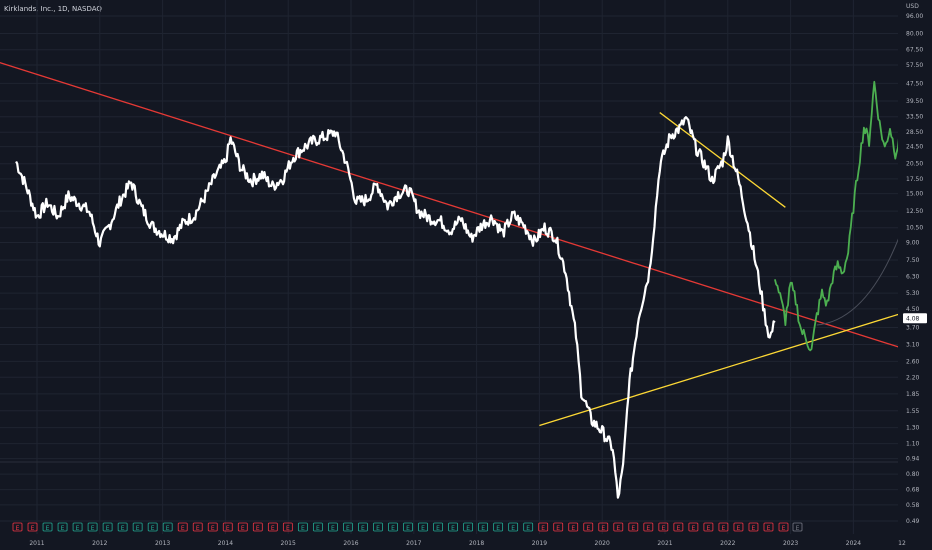 The width and height of the screenshot is (932, 550). I want to click on price-tick-label: 67.50, so click(914, 50).